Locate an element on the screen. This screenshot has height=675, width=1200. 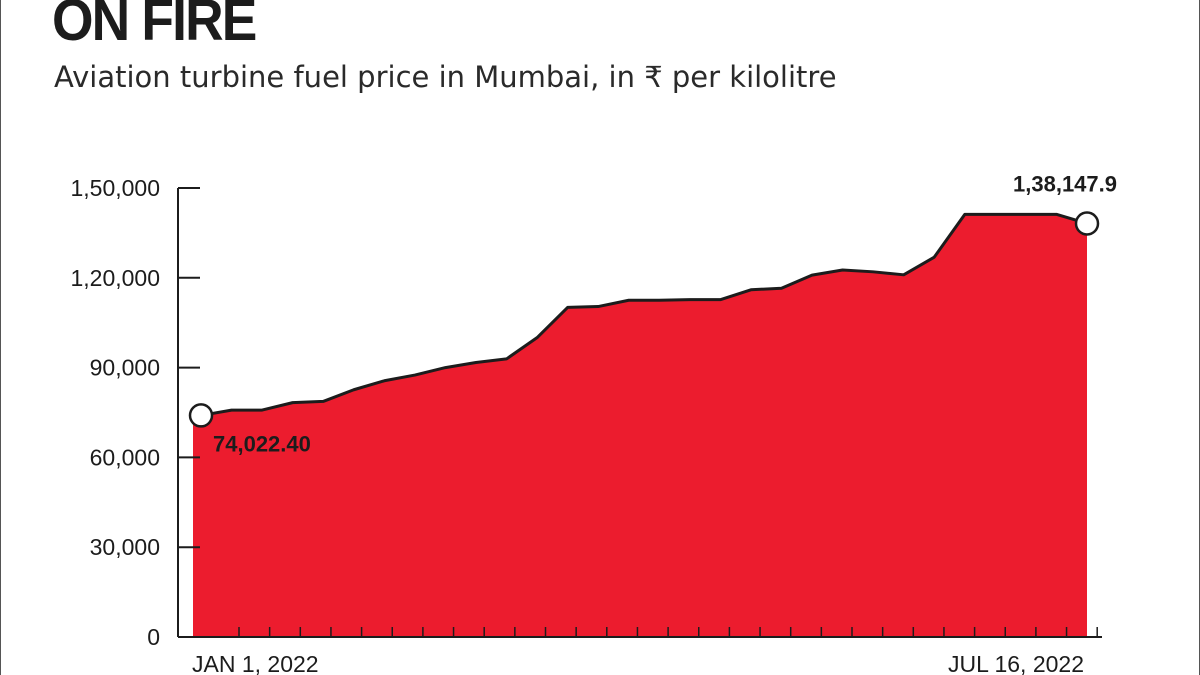
y-tick-label: 30,000 is located at coordinates (125, 547).